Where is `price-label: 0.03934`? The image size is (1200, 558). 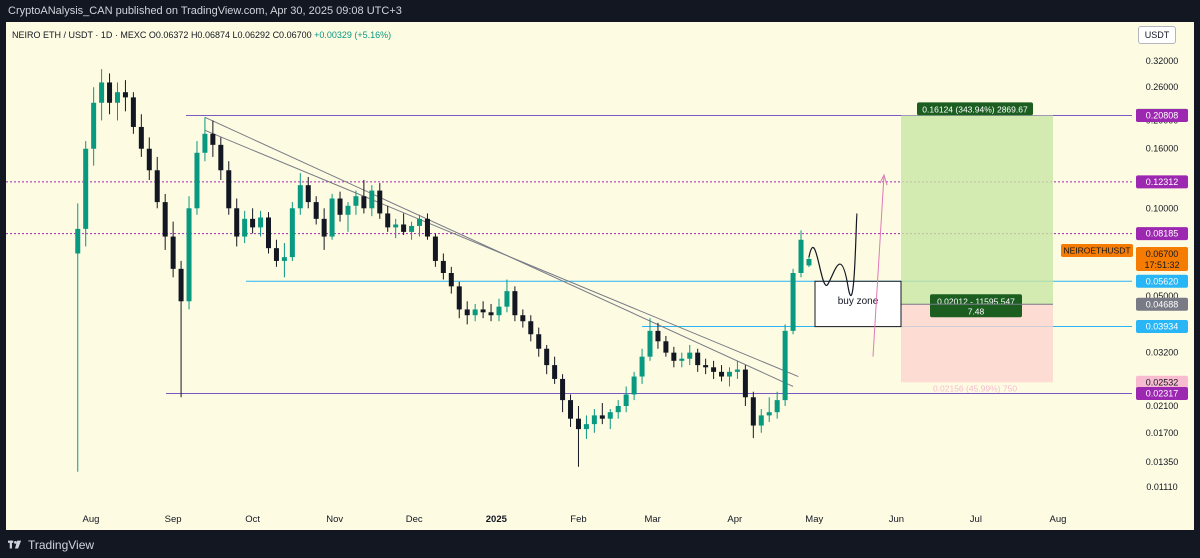
price-label: 0.03934 is located at coordinates (1162, 326).